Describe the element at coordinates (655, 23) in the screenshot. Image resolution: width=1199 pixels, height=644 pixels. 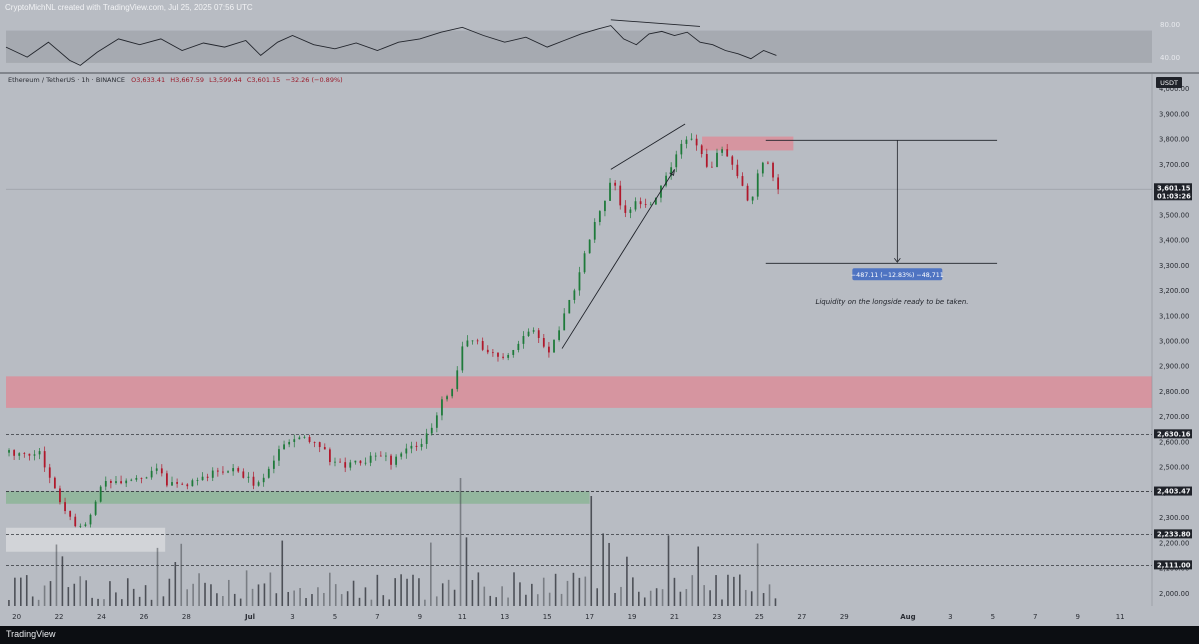
I see `rsi-divergence-line` at that location.